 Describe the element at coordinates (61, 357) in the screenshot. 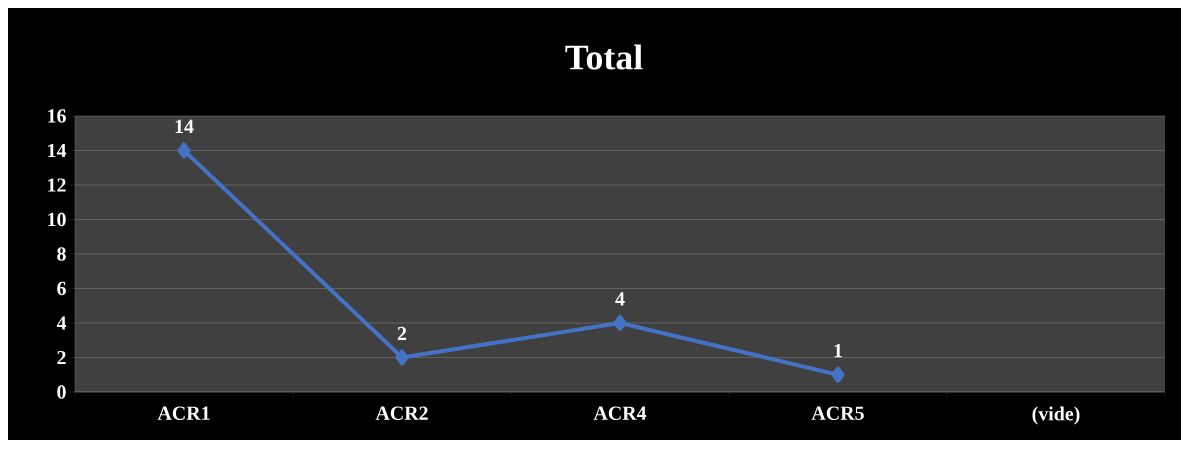

I see `y-tick-label: 2` at that location.